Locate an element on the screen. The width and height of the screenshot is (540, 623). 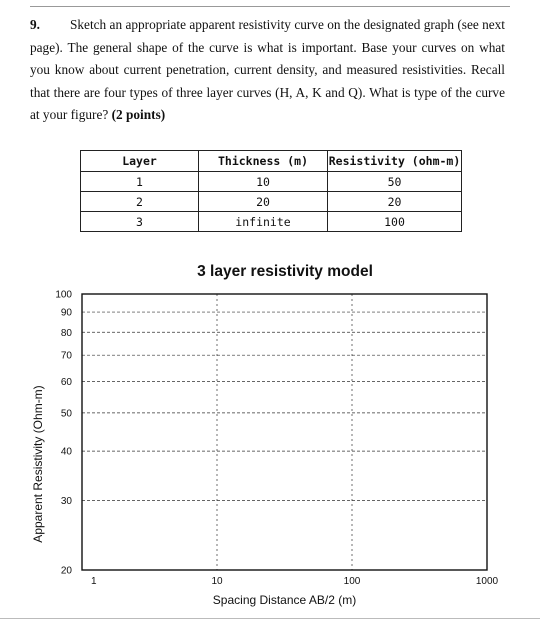
x-tick-label: 100 is located at coordinates (352, 581).